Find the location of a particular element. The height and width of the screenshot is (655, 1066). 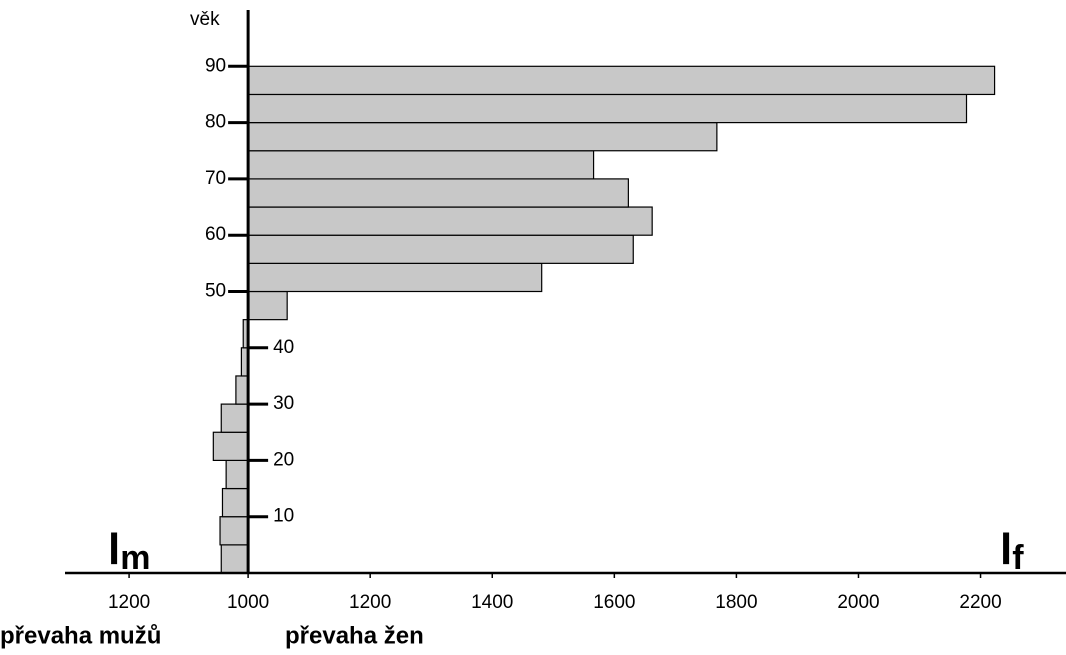

x-tick-label: 2000 is located at coordinates (858, 602).